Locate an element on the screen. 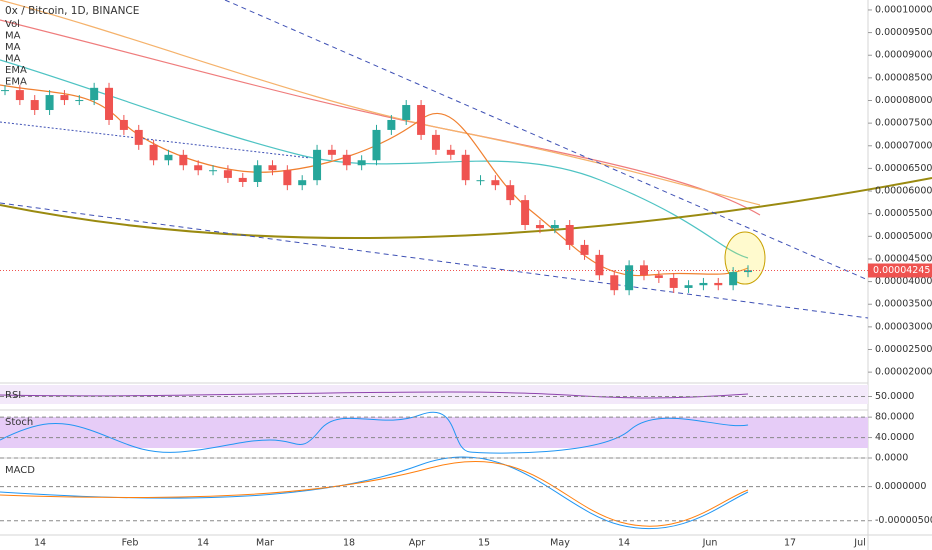  last-price-tag is located at coordinates (900, 270).